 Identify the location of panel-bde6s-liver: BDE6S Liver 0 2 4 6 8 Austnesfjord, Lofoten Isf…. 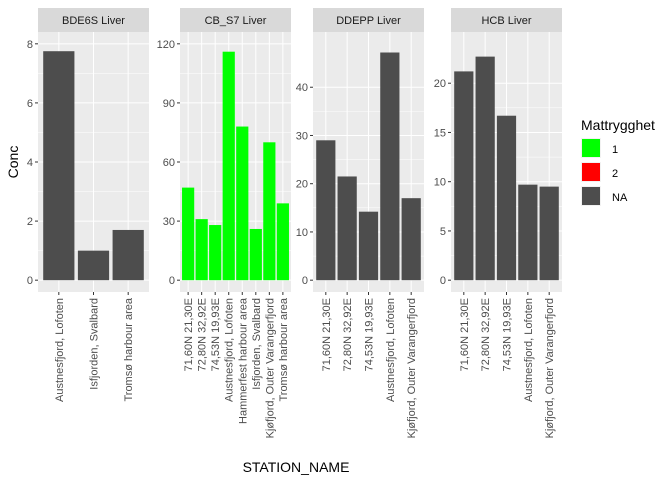
(88, 205).